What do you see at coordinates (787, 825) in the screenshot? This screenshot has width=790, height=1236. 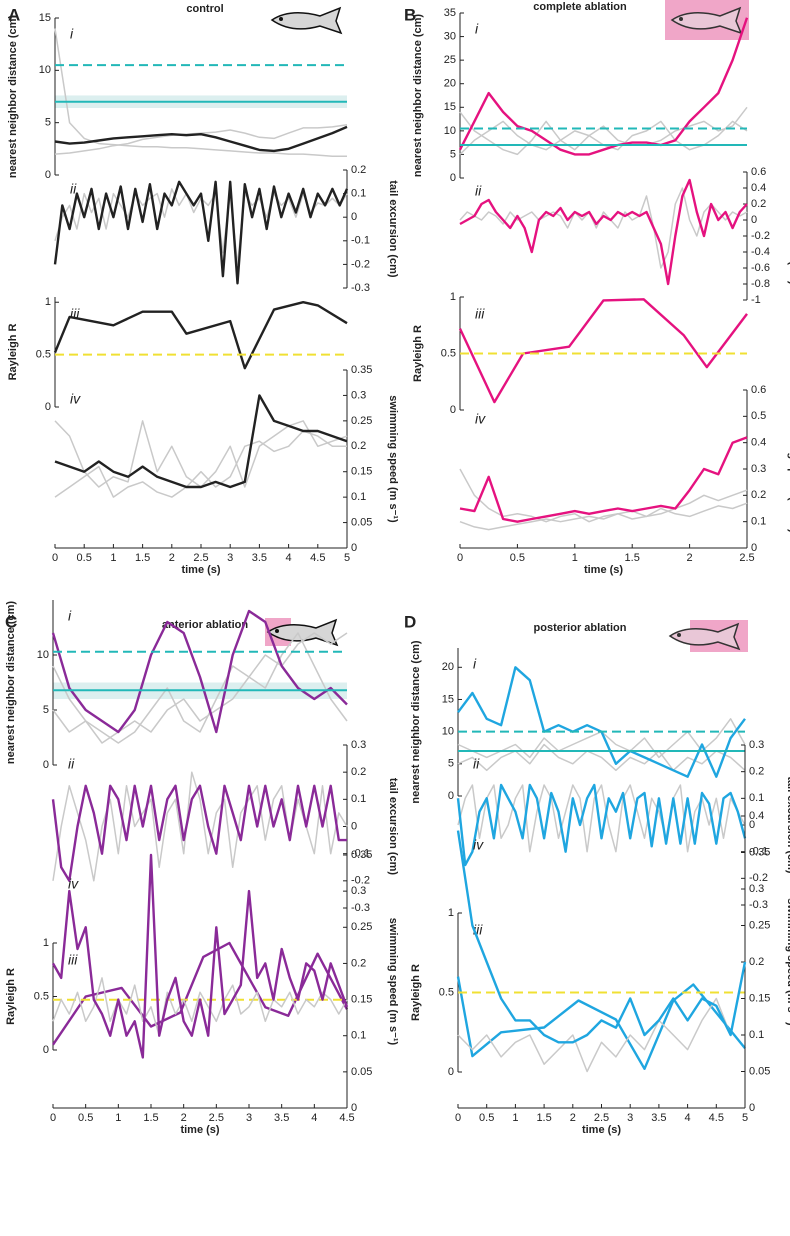 I see `y-axis-label: tail excursion (cm)` at bounding box center [787, 825].